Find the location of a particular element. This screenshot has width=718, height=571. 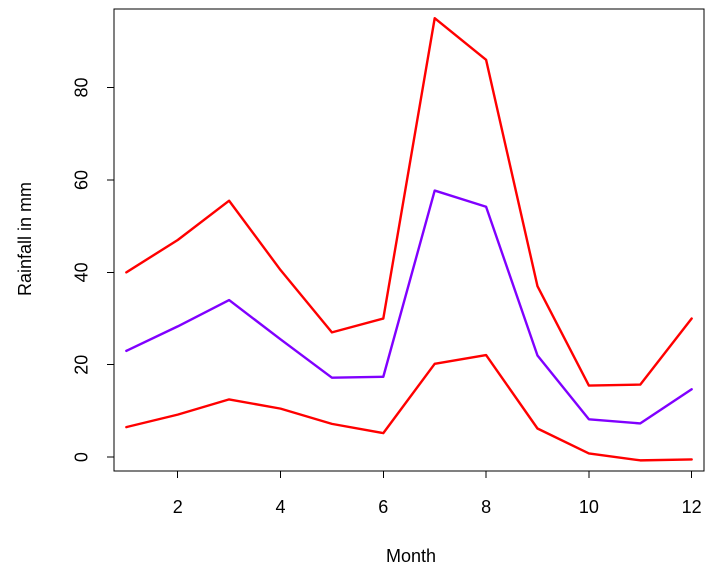

y-axis: 0 20 40 60 80 is located at coordinates (93, 270).